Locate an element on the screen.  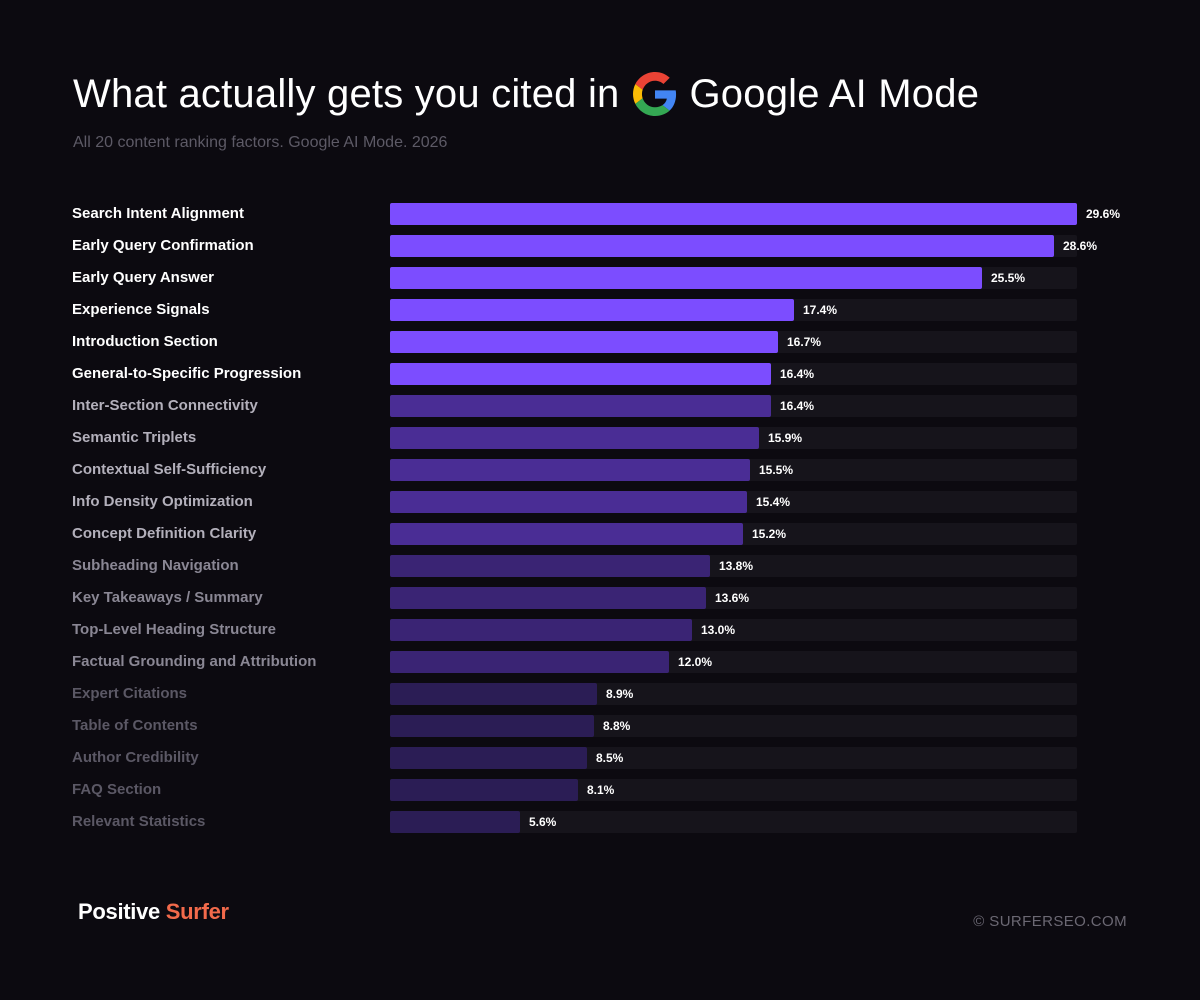
value-label: 15.4% is located at coordinates (773, 502).